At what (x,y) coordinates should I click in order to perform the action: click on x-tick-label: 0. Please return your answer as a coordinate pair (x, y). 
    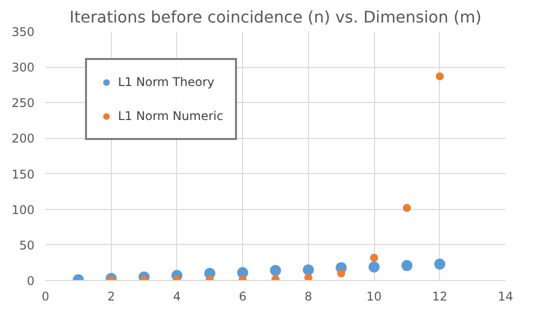
    Looking at the image, I should click on (46, 297).